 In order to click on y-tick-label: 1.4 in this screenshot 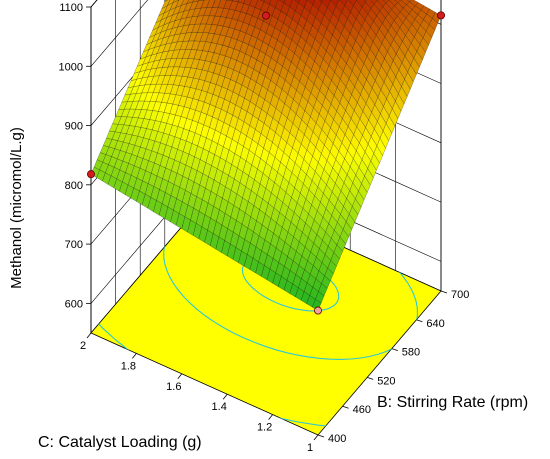, I will do `click(219, 407)`.